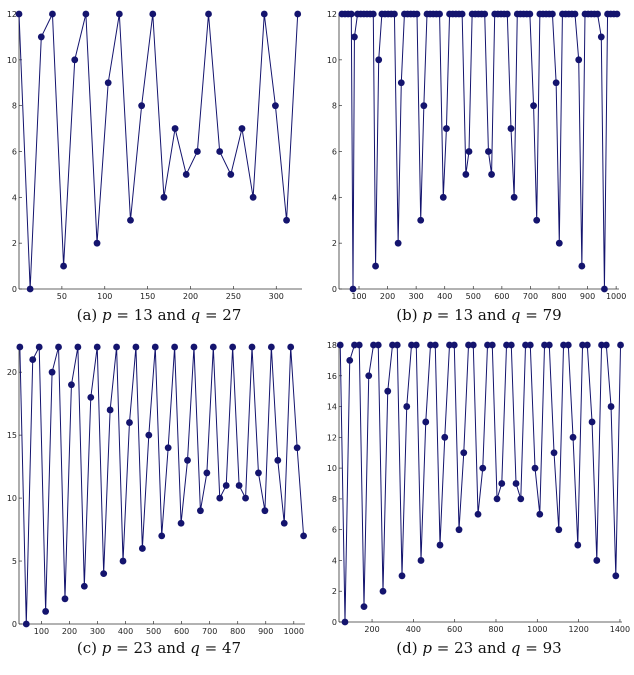 The height and width of the screenshot is (675, 634). What do you see at coordinates (14, 561) in the screenshot?
I see `y-tick-label: 5` at bounding box center [14, 561].